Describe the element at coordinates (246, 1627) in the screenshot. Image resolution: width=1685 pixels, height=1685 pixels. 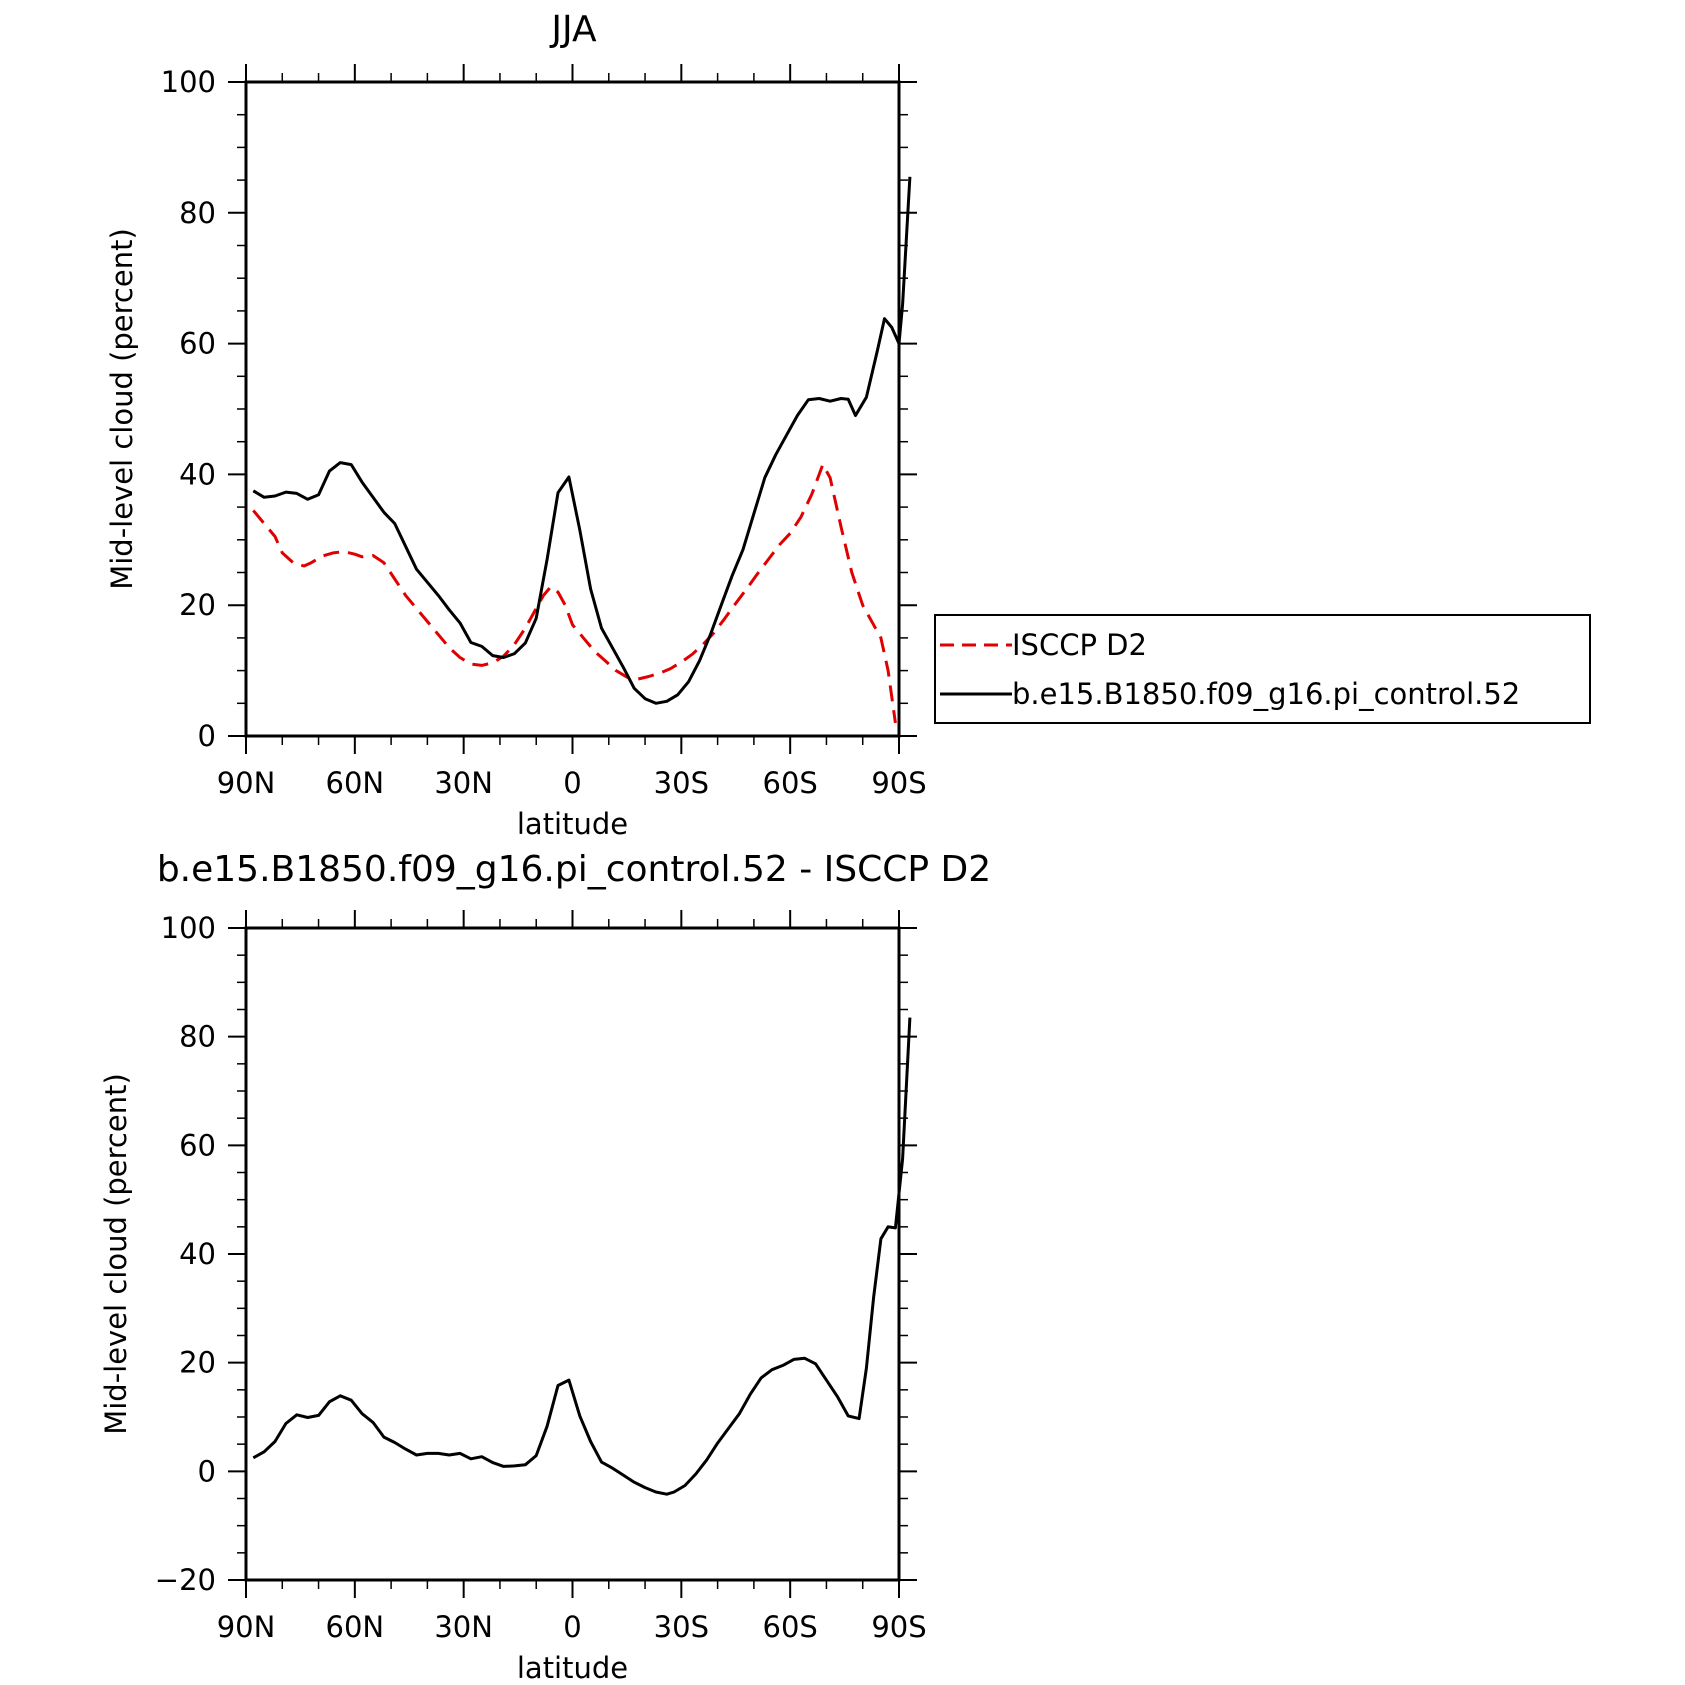
I see `bottom-x-tick-label: 90N` at that location.